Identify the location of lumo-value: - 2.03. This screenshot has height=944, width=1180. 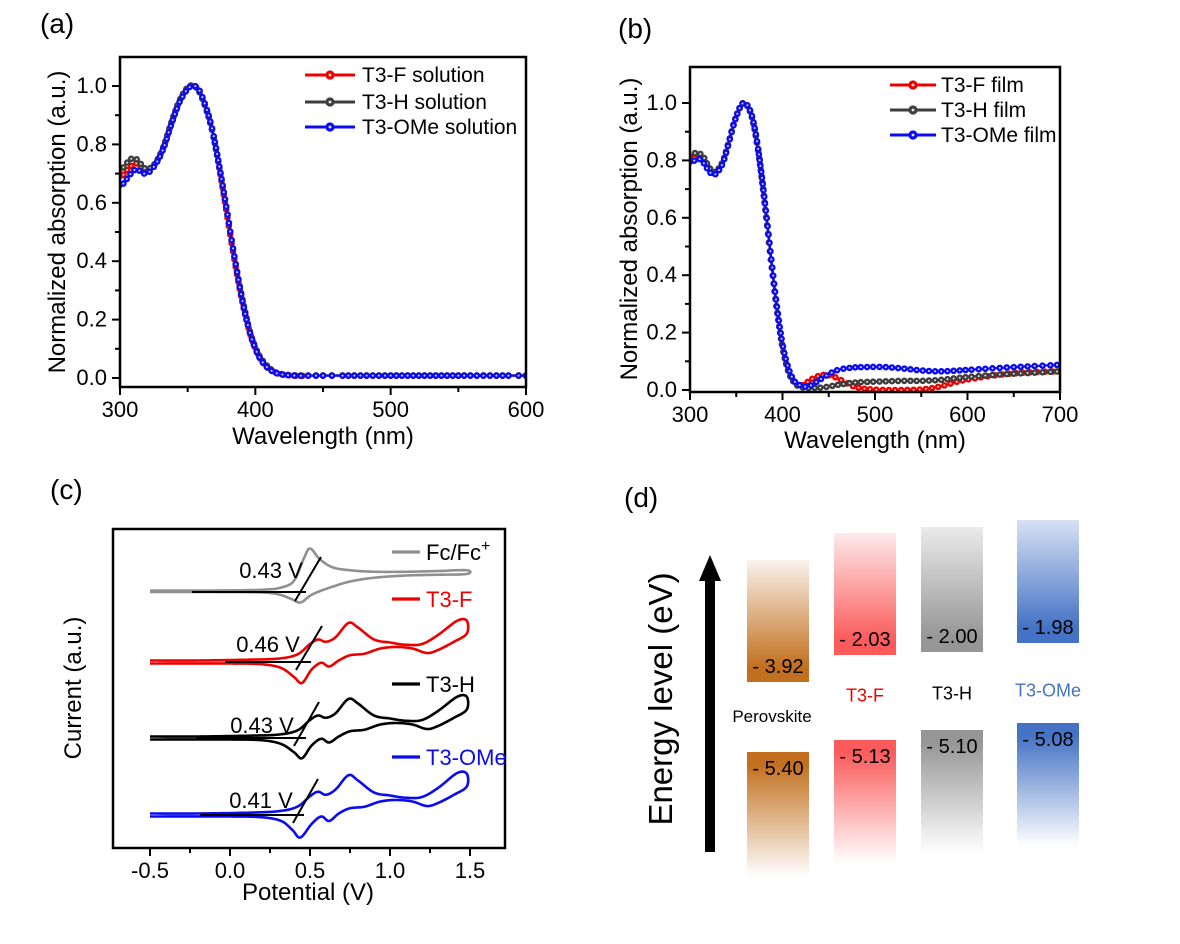
(865, 640).